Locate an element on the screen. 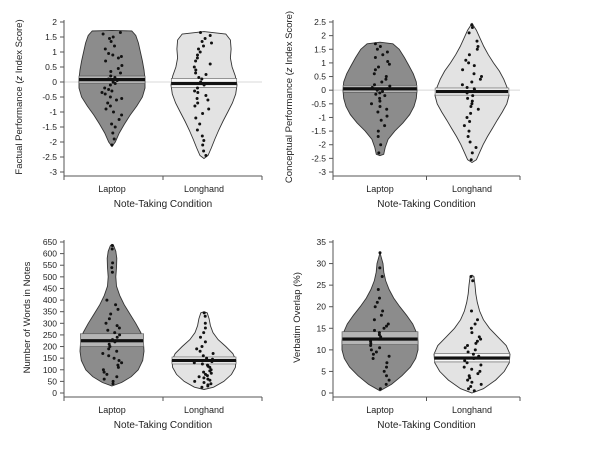 This screenshot has width=600, height=456. y-tick-label: 200 is located at coordinates (50, 347).